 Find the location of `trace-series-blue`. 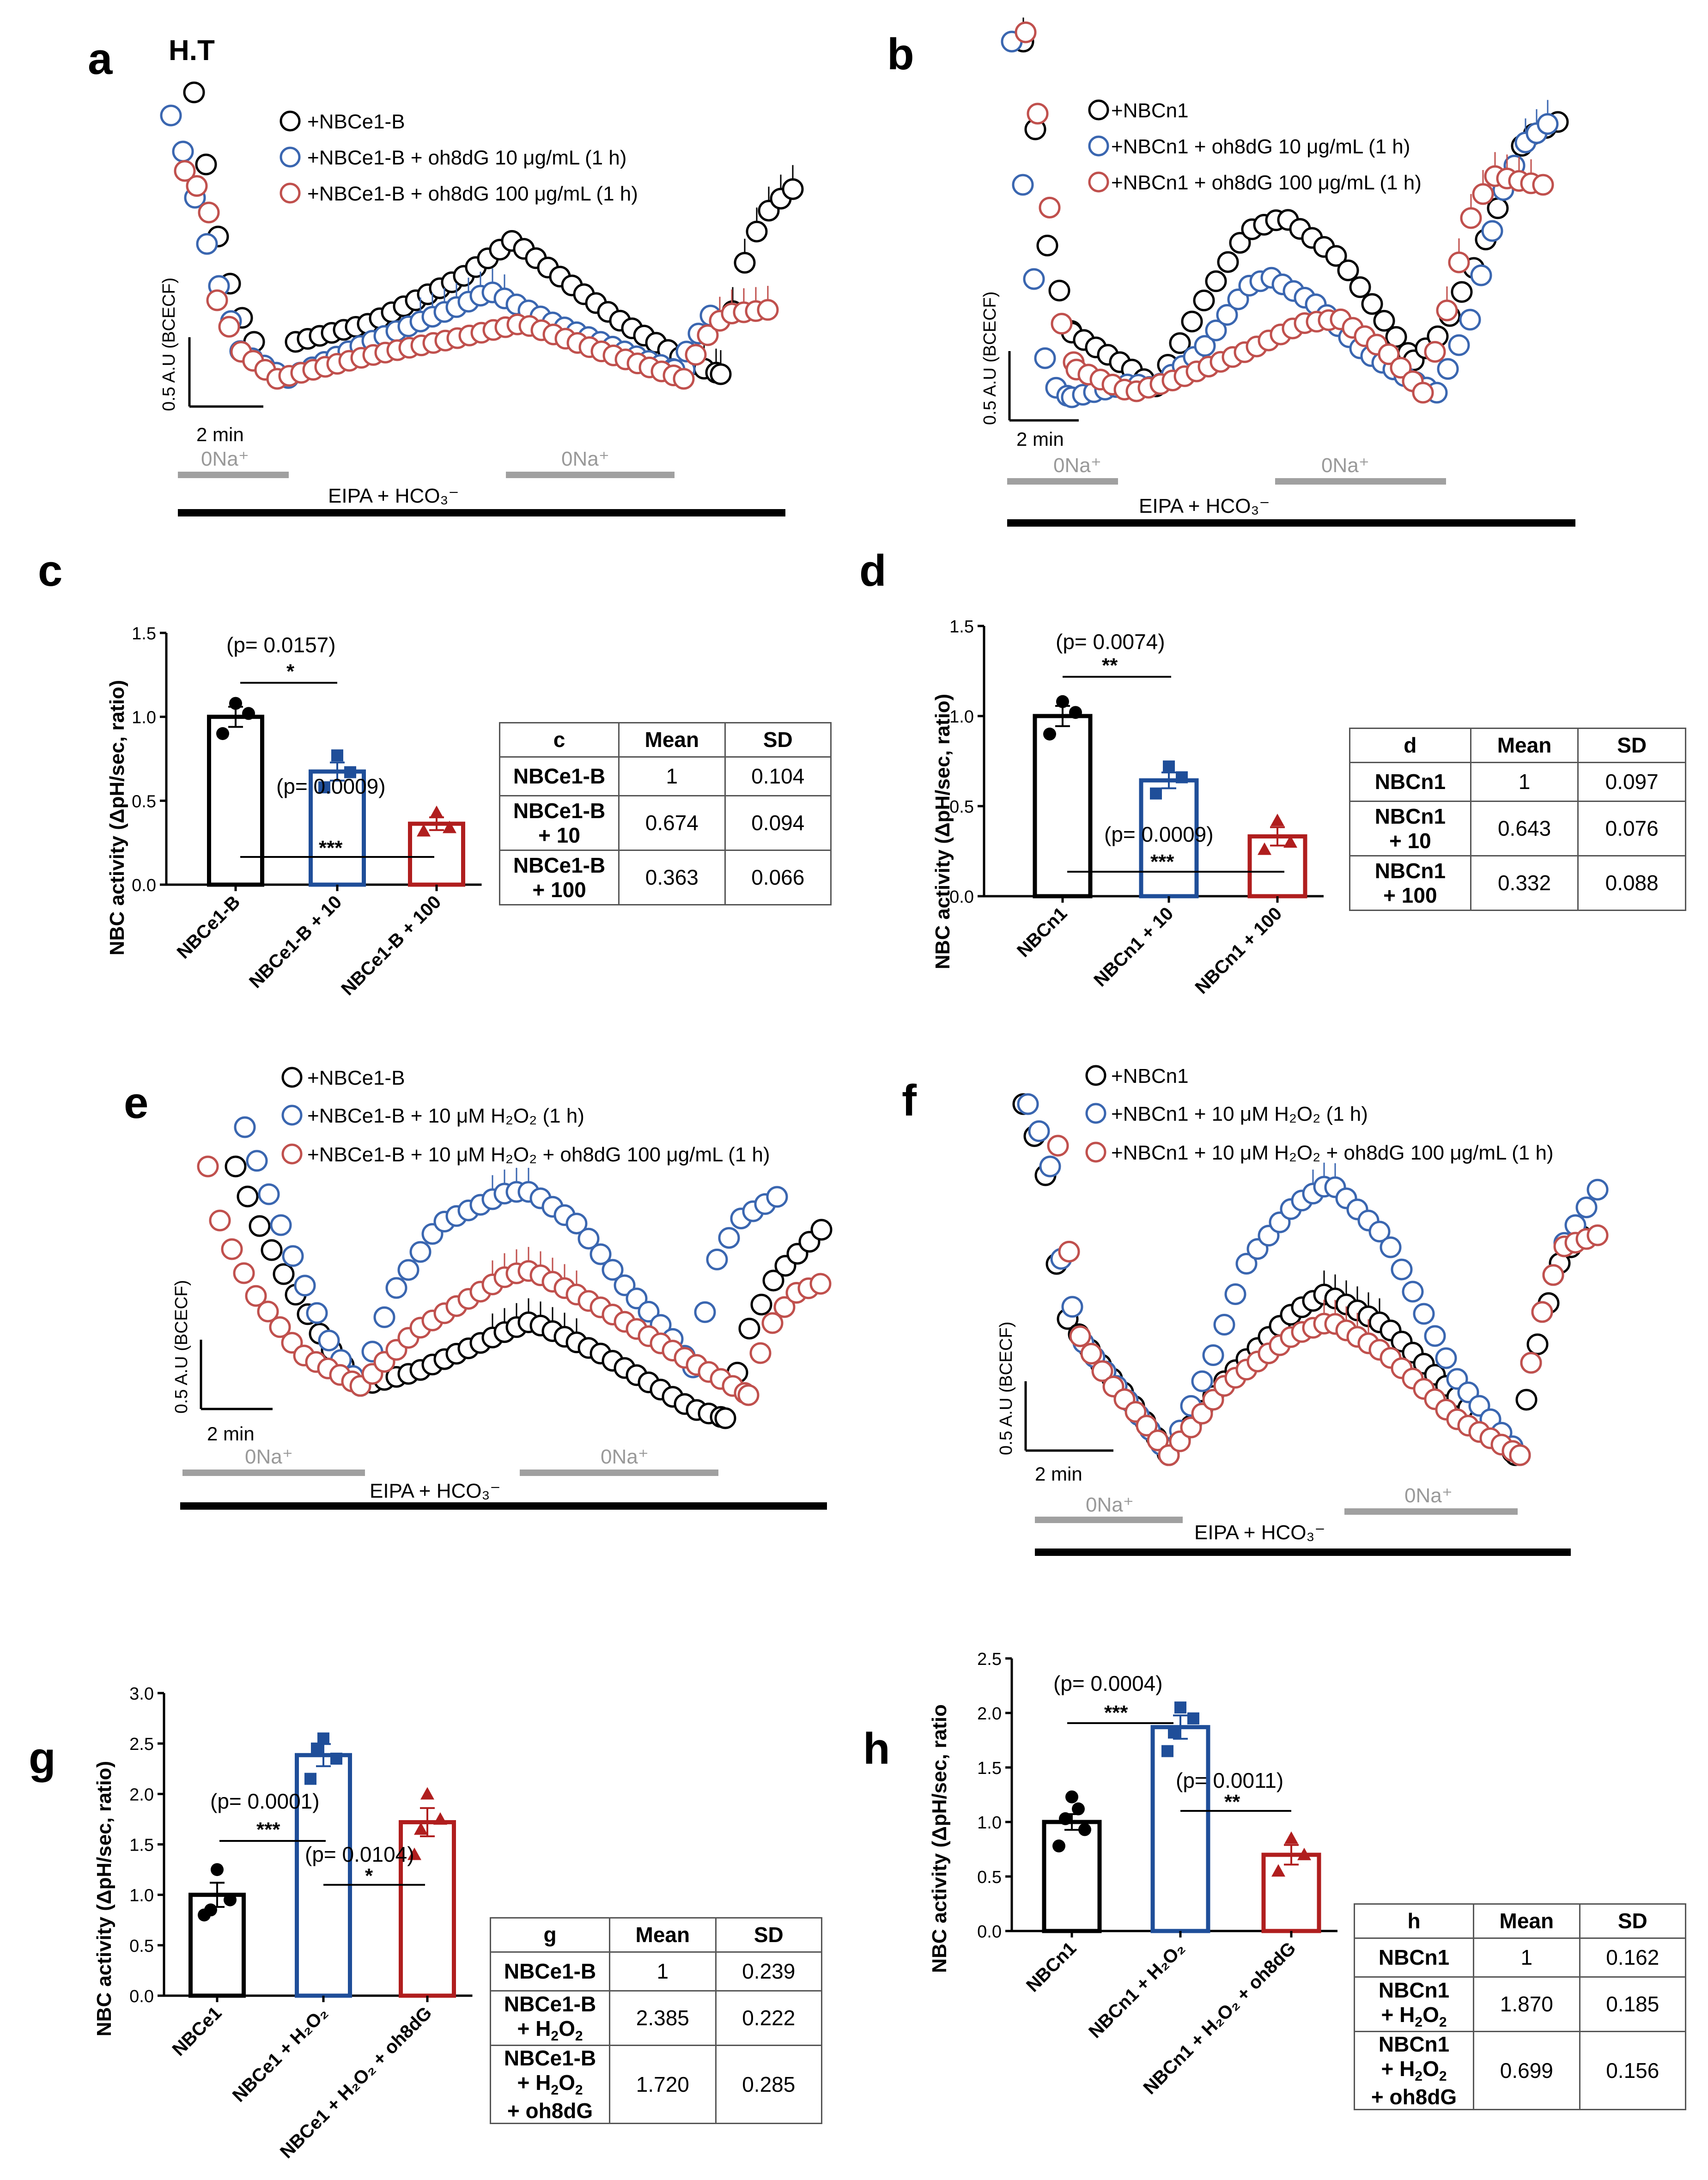

trace-series-blue is located at coordinates (511, 1256).